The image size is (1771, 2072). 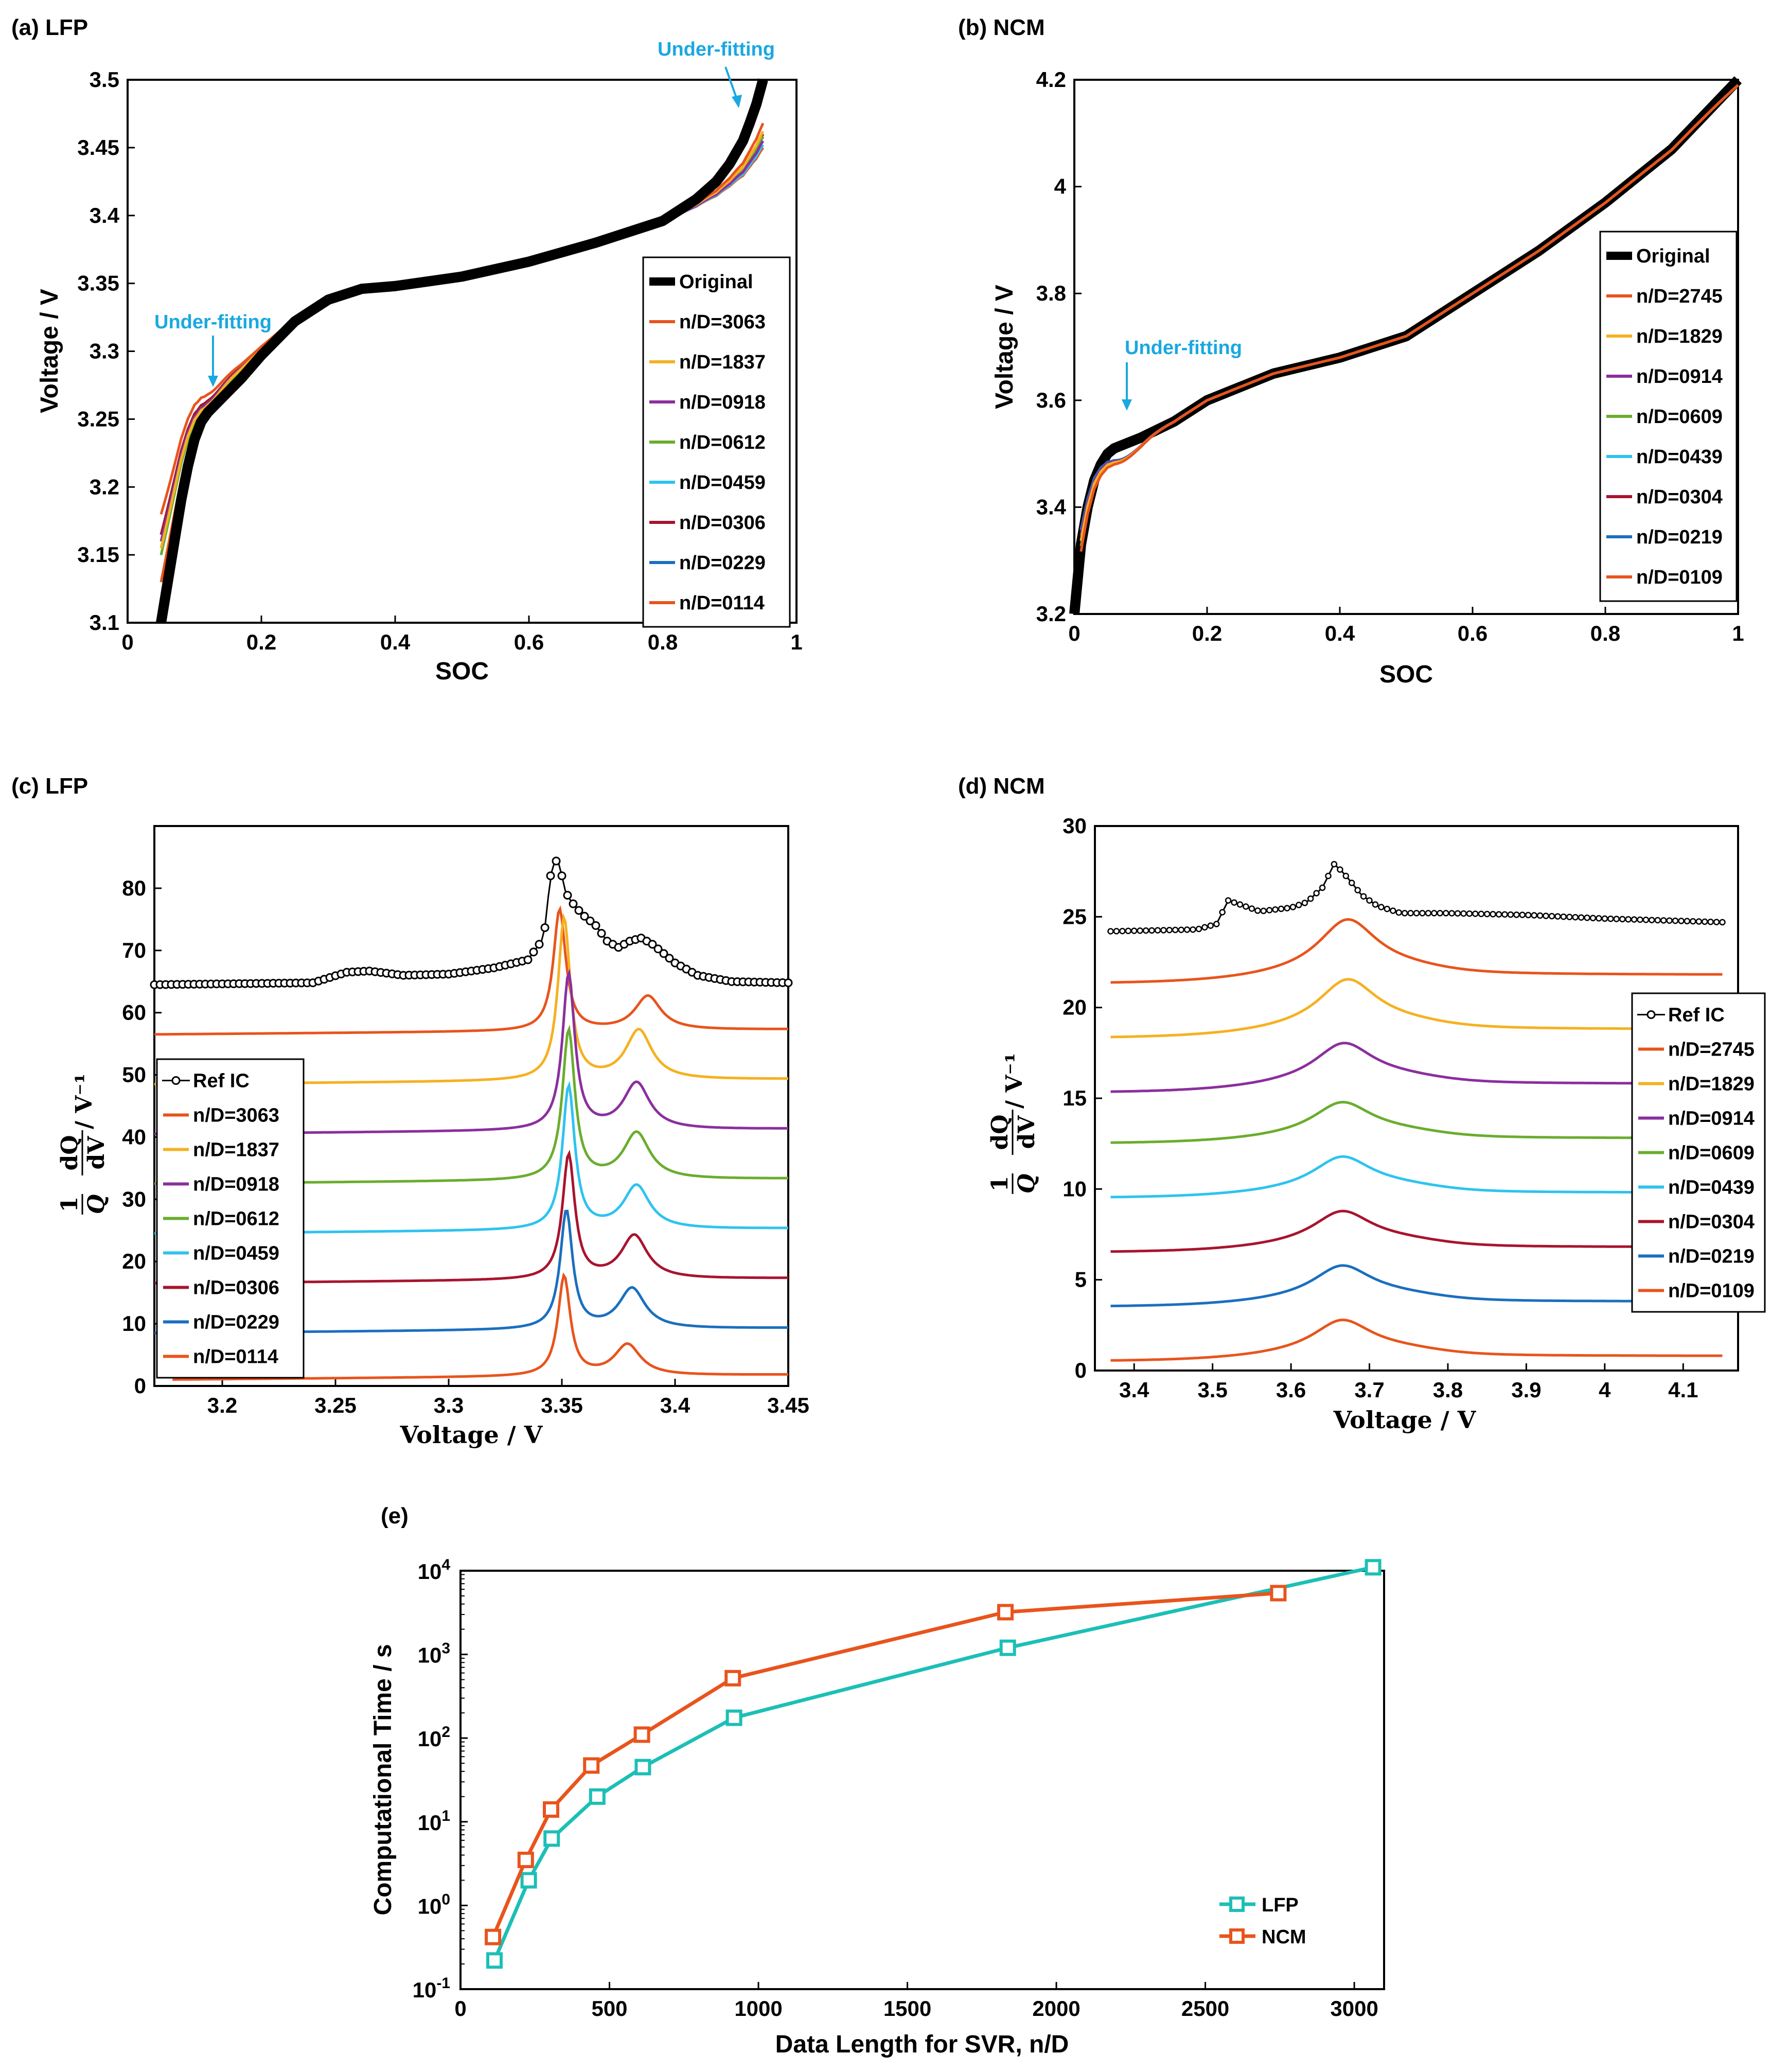 I want to click on panel-e-axes, so click(x=922, y=1780).